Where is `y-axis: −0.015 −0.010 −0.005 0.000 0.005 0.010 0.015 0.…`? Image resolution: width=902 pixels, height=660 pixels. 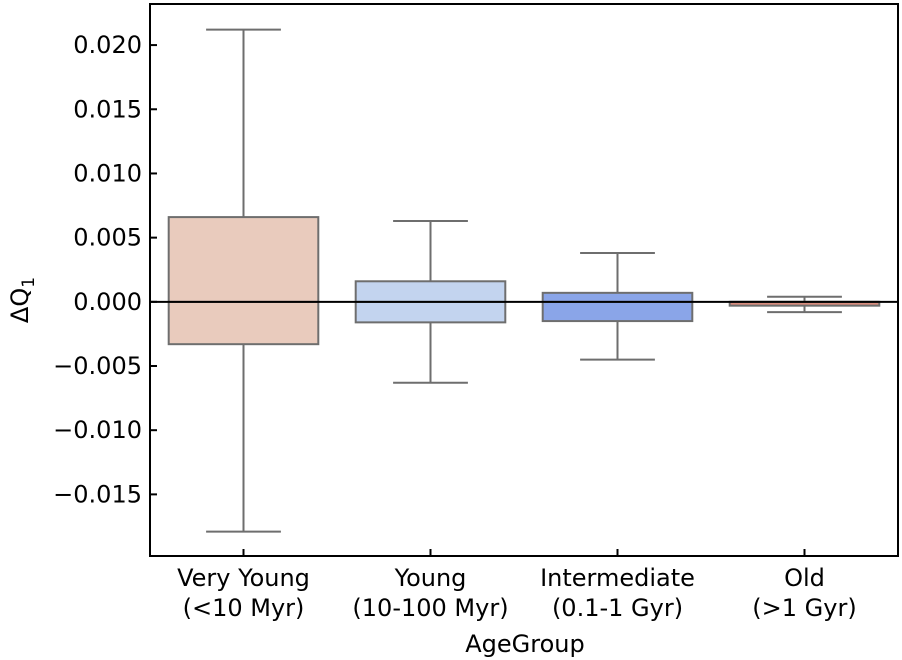
y-axis: −0.015 −0.010 −0.005 0.000 0.005 0.010 0.015 0.… is located at coordinates (105, 269).